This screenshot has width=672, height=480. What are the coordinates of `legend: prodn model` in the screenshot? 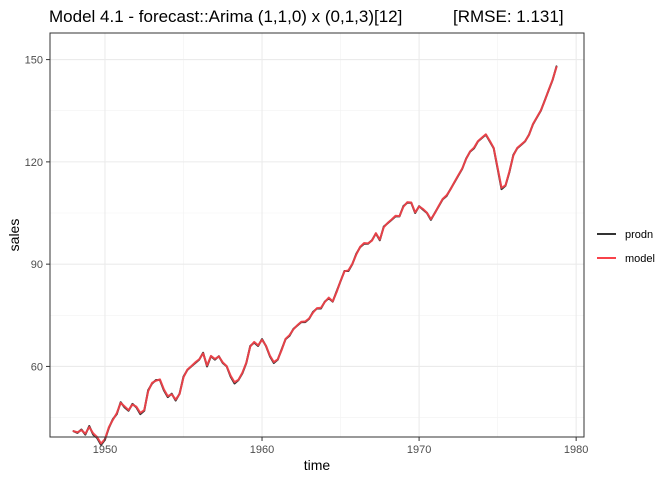 It's located at (626, 247).